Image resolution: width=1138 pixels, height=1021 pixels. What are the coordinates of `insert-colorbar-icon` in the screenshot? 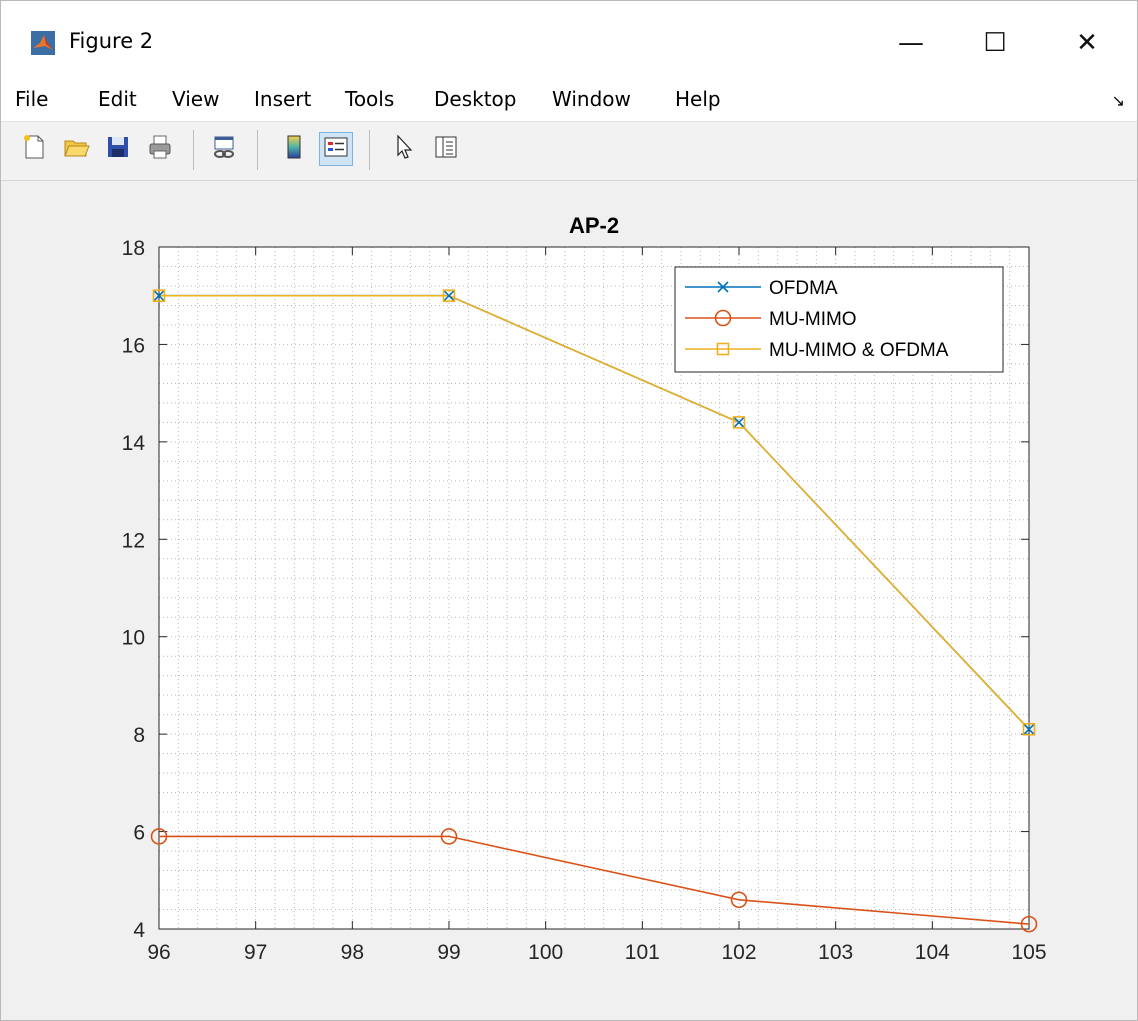 It's located at (294, 149).